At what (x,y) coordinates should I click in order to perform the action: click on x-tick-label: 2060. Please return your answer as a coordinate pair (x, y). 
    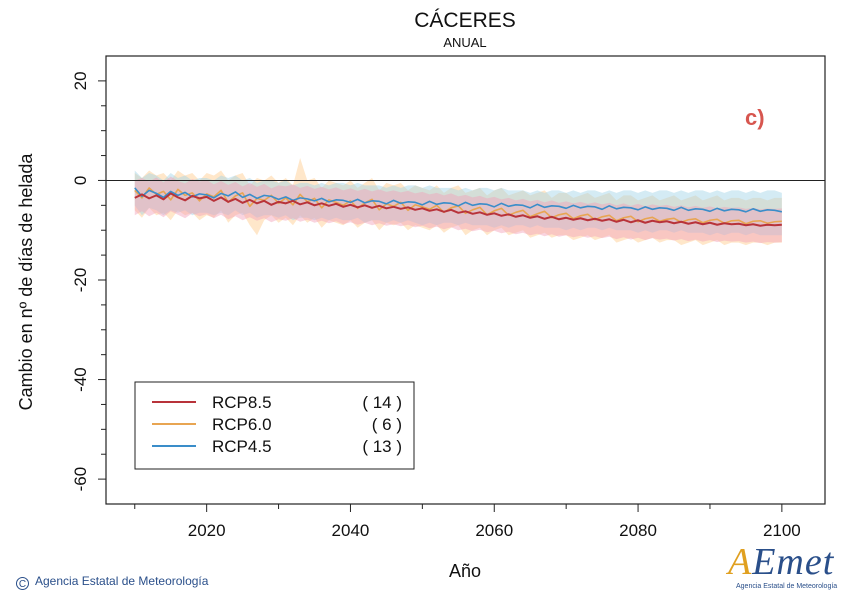
    Looking at the image, I should click on (494, 530).